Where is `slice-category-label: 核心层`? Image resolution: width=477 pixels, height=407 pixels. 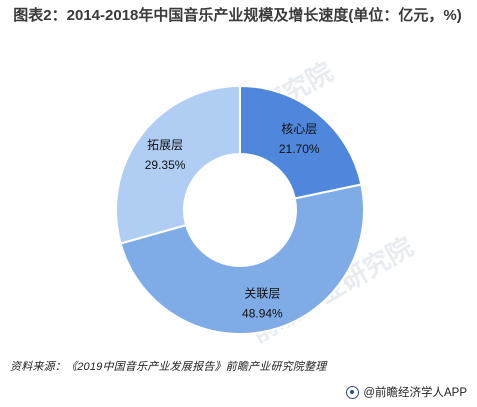
slice-category-label: 核心层 is located at coordinates (299, 129).